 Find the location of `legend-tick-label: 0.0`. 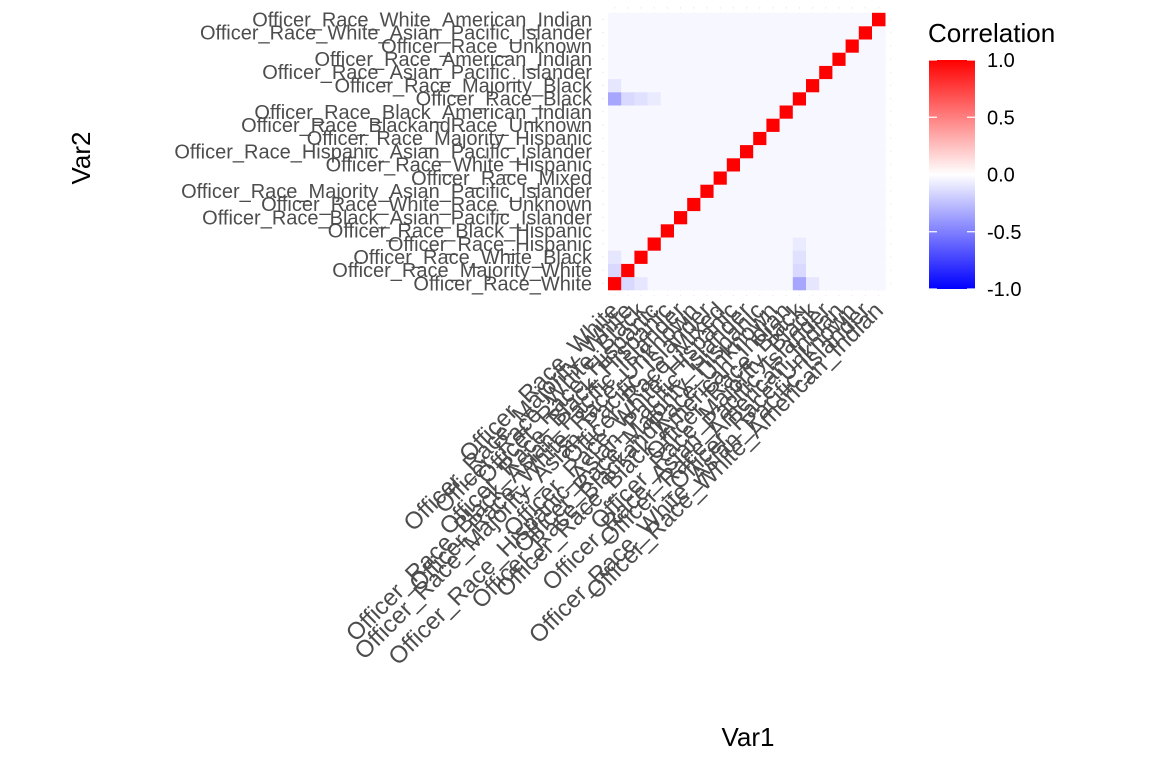

legend-tick-label: 0.0 is located at coordinates (1001, 176).